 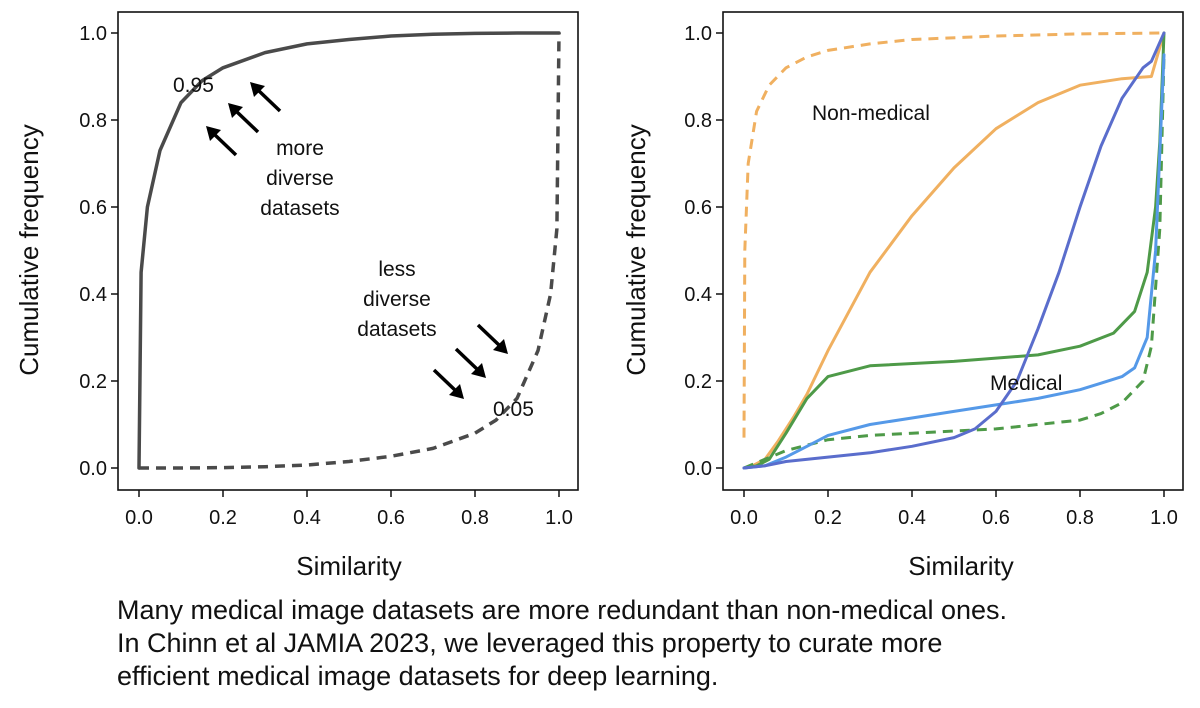 I want to click on lower-label-line-3: datasets, so click(x=396, y=329).